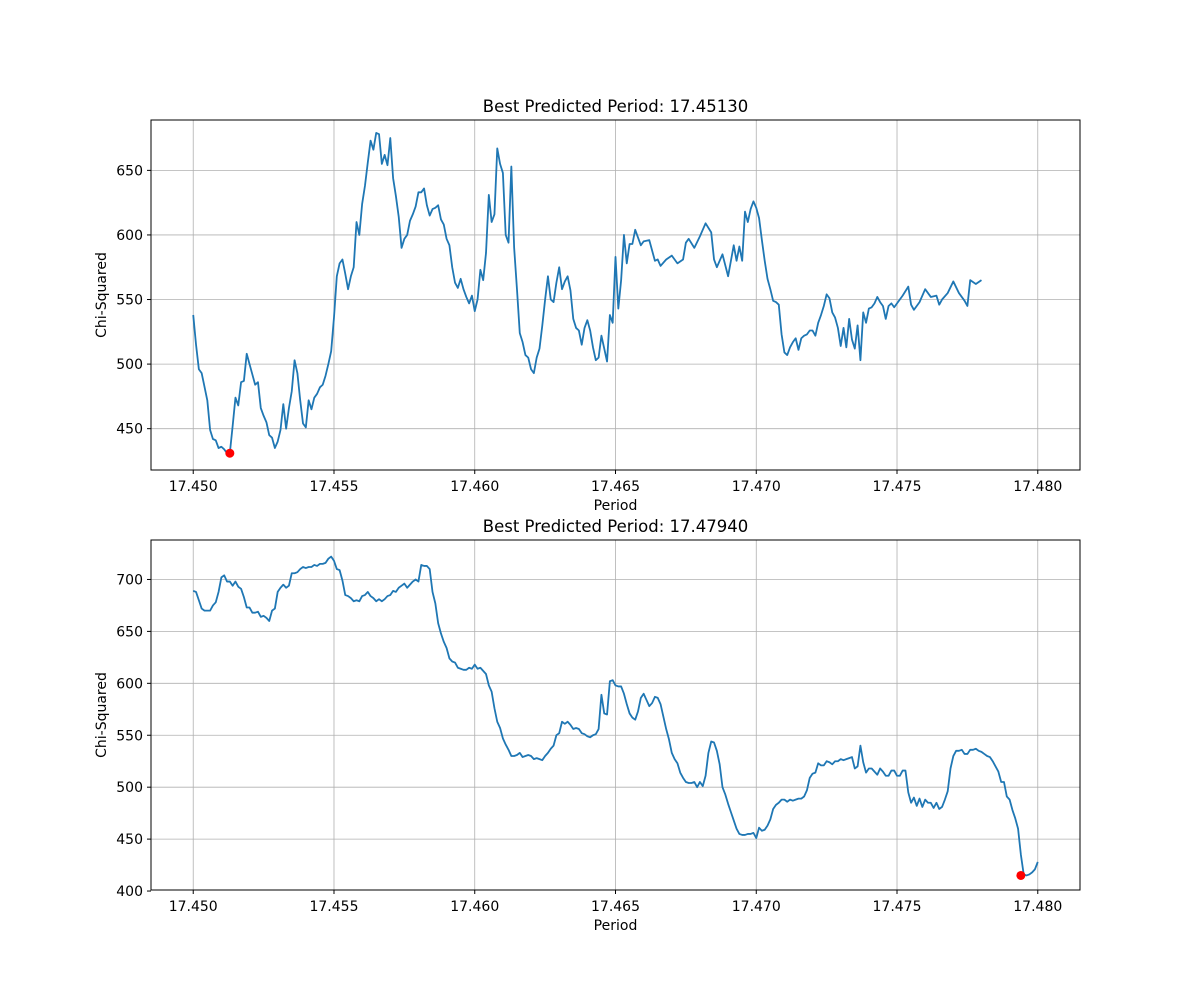  What do you see at coordinates (615, 106) in the screenshot?
I see `chart-title: Best Predicted Period: 17.45130` at bounding box center [615, 106].